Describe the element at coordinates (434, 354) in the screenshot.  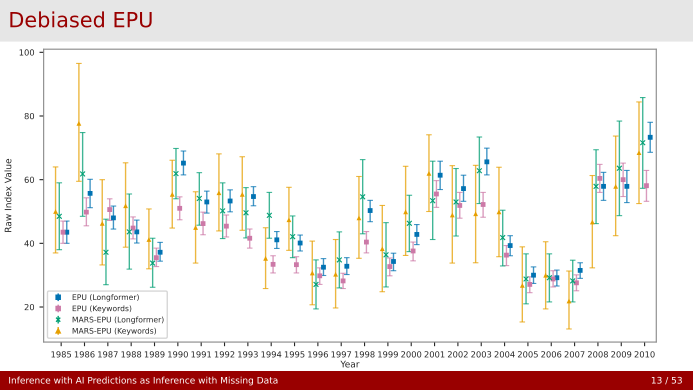
I see `x-tick-label: 2001` at that location.